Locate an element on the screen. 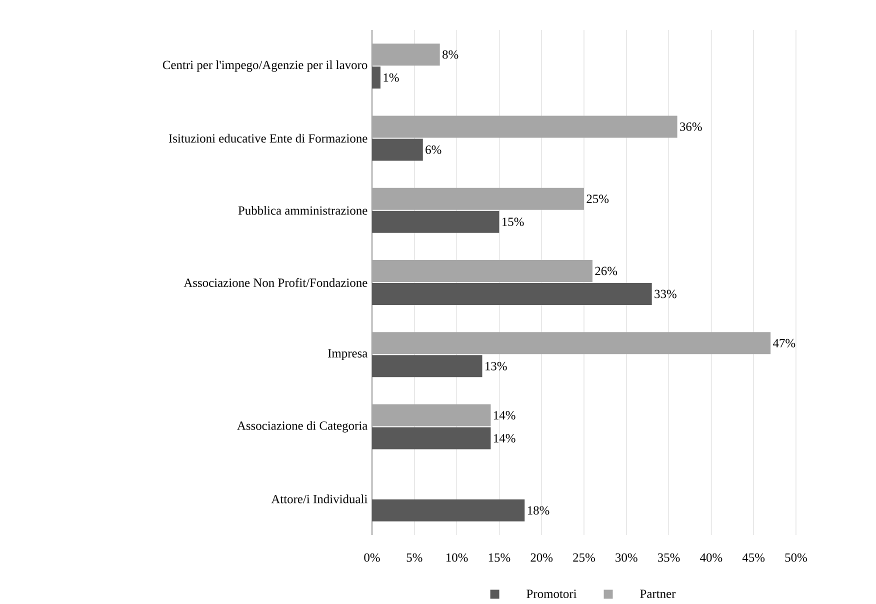 This screenshot has height=604, width=876. x-tick-label: 15% is located at coordinates (499, 557).